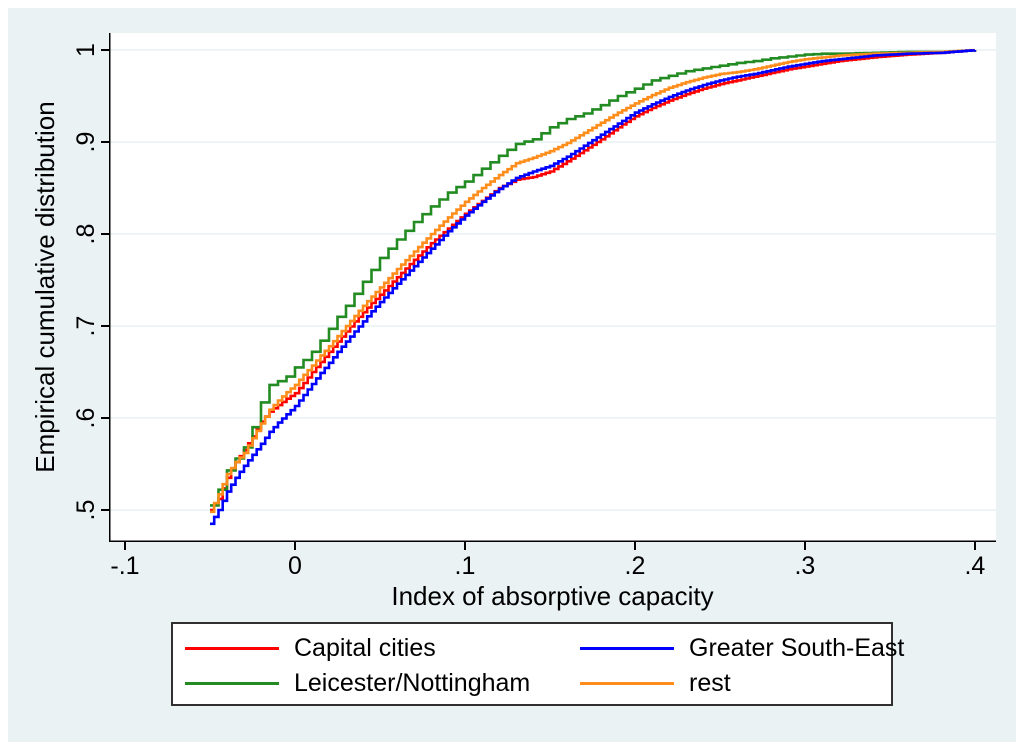  What do you see at coordinates (86, 234) in the screenshot?
I see `y-tick-label: .8` at bounding box center [86, 234].